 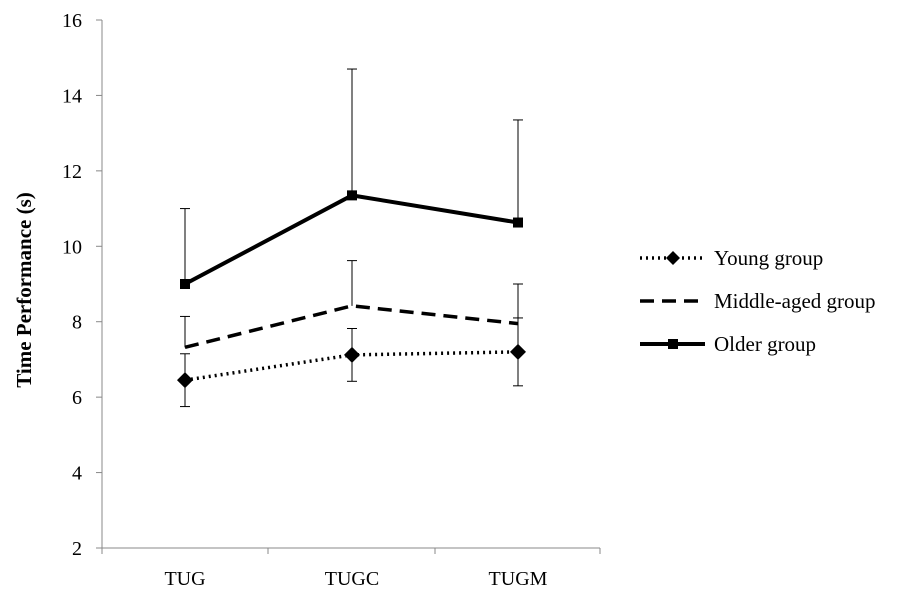 I want to click on y-tick-label: 12, so click(x=72, y=172).